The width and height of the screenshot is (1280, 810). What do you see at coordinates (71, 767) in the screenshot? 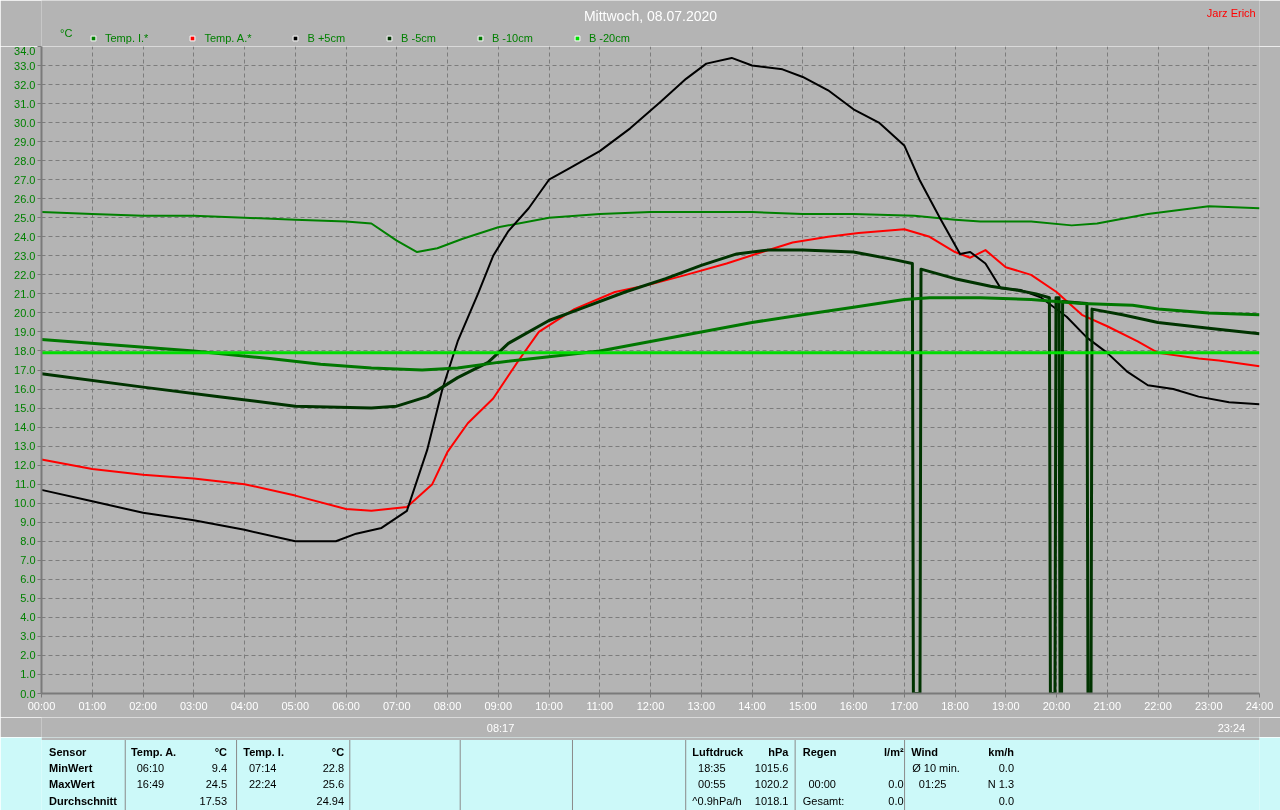
I see `text: MinWert` at bounding box center [71, 767].